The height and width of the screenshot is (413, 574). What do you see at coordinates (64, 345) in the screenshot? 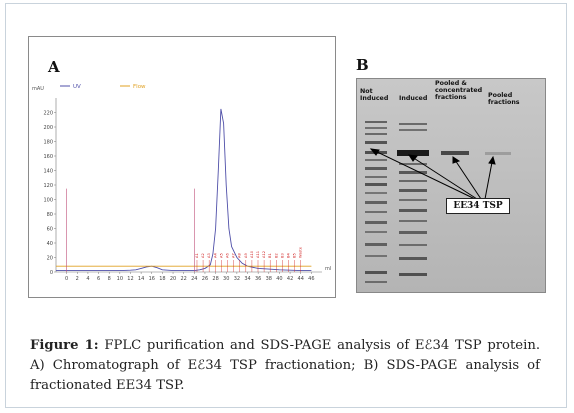
I see `caption-label: Figure 1:` at bounding box center [64, 345].